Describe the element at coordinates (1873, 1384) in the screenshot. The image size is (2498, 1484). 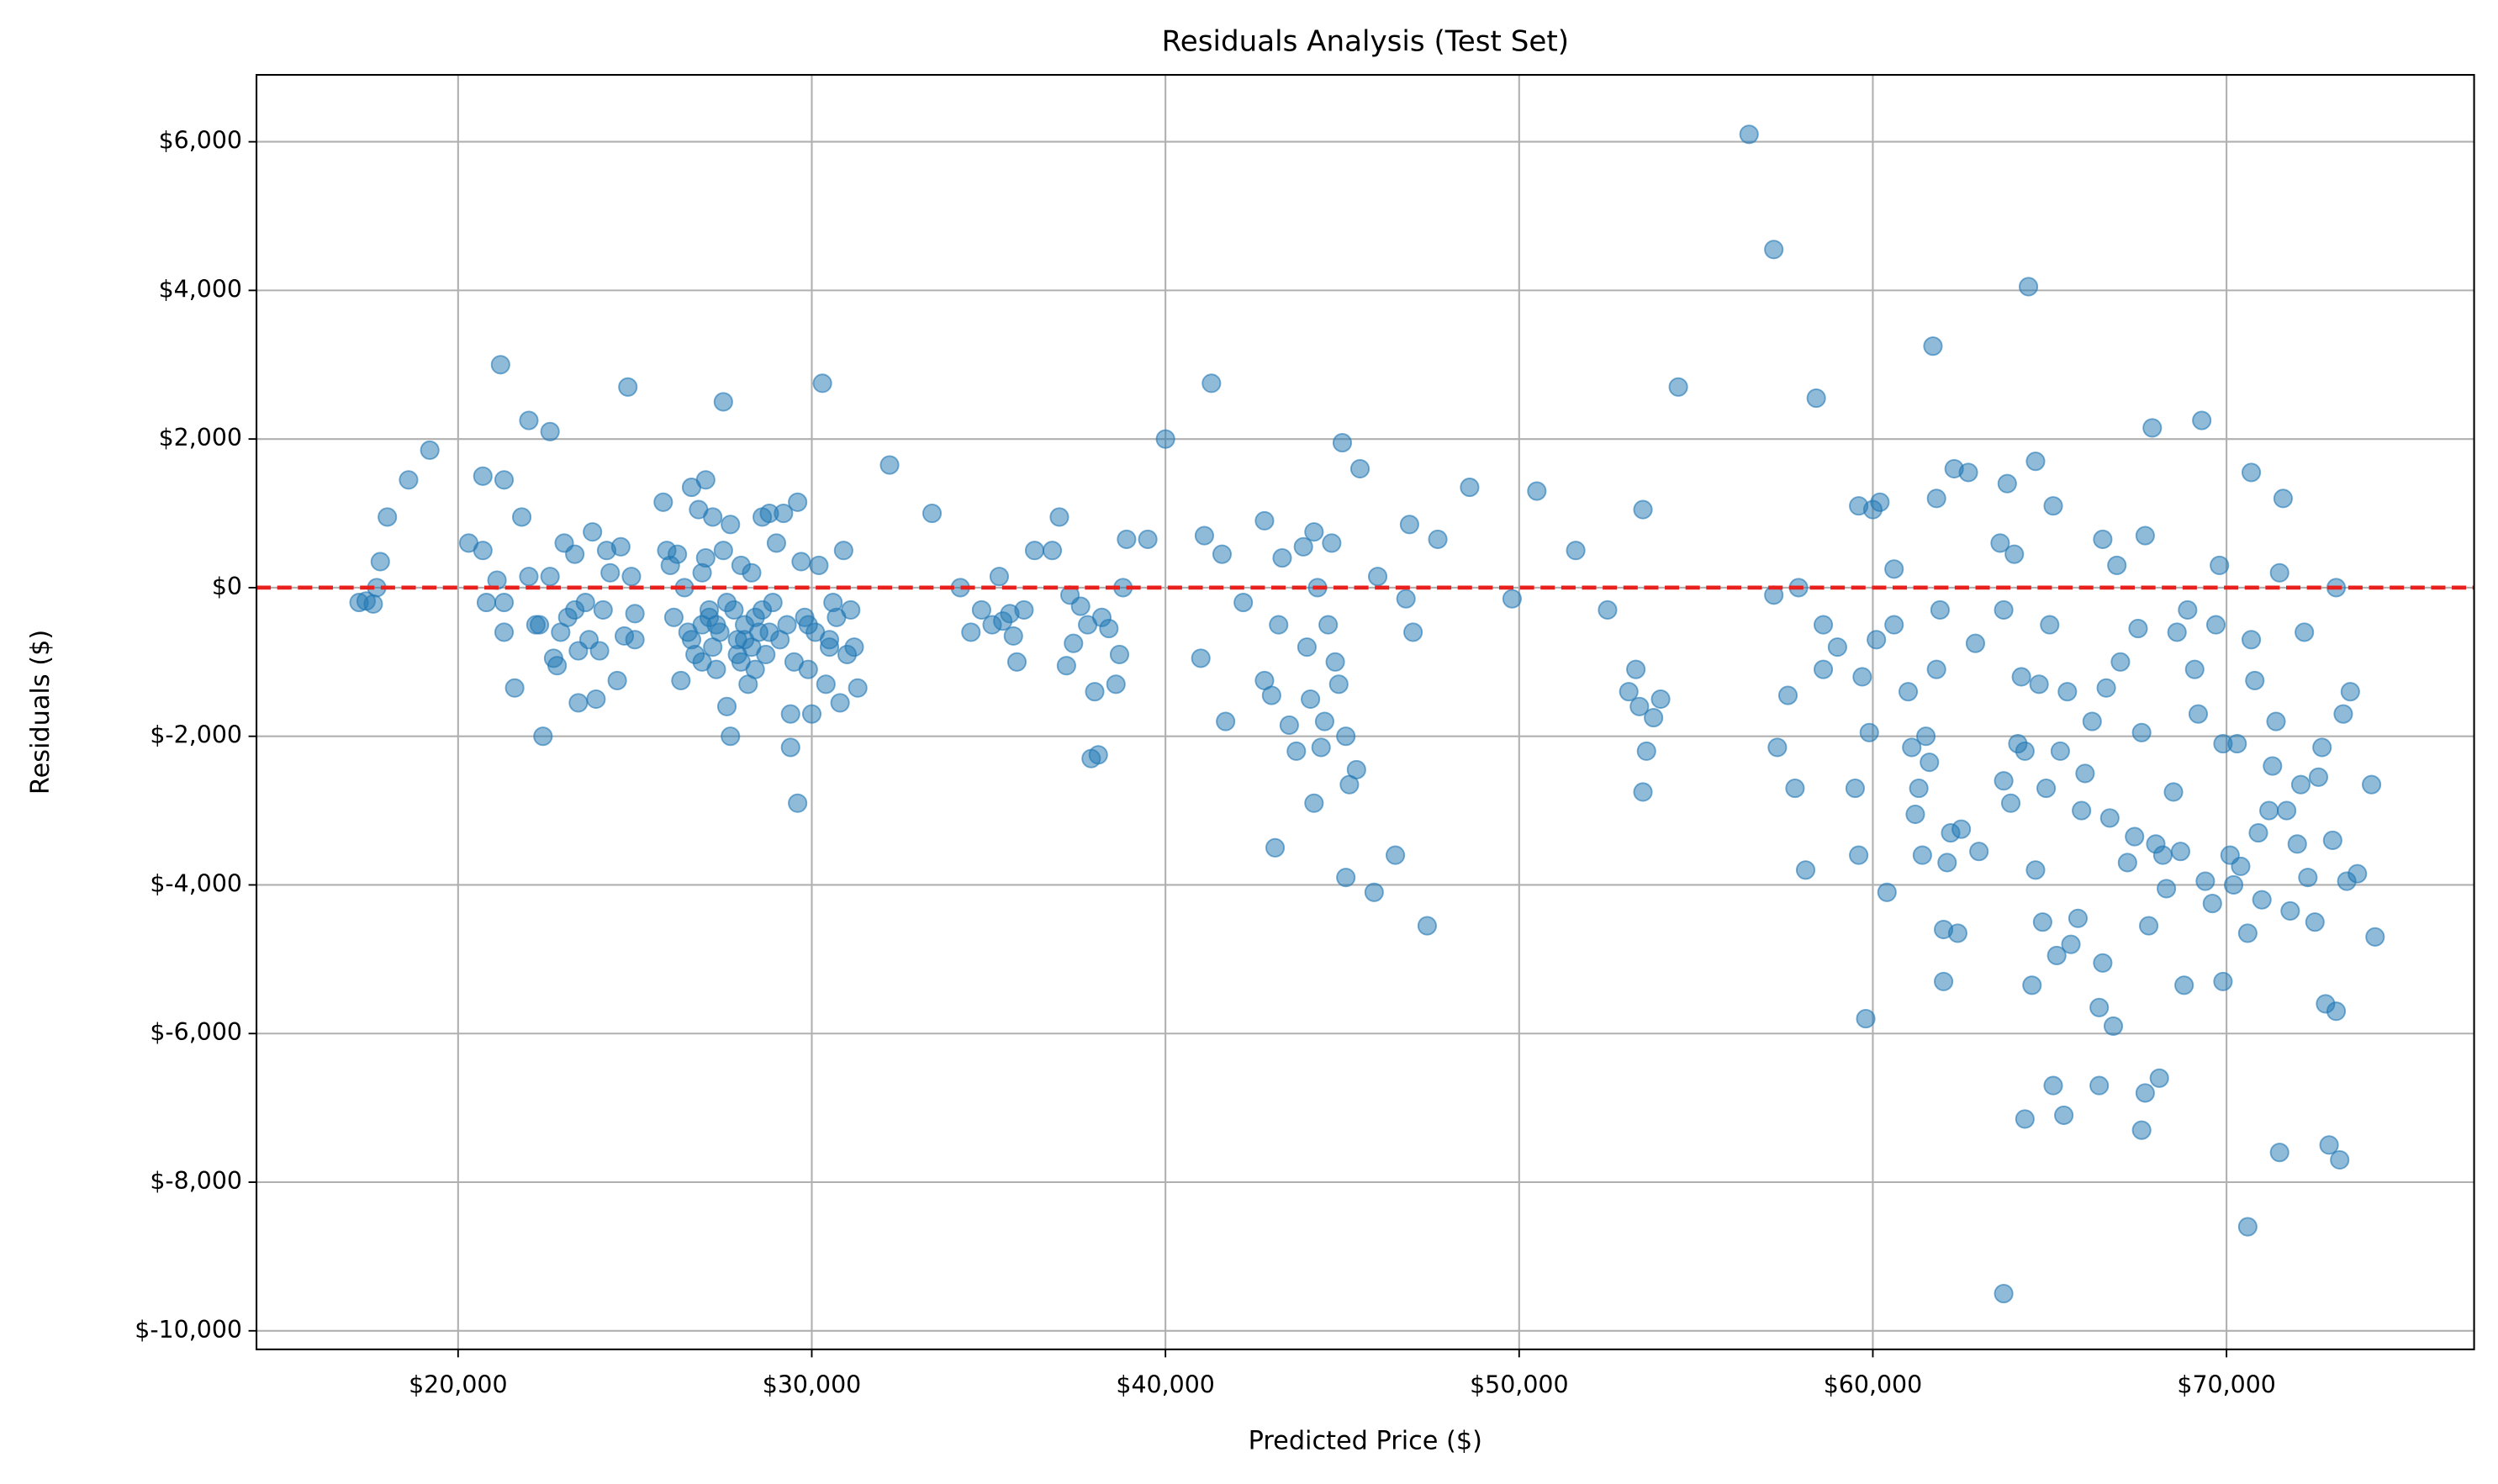
I see `x-tick-label: $60,000` at that location.